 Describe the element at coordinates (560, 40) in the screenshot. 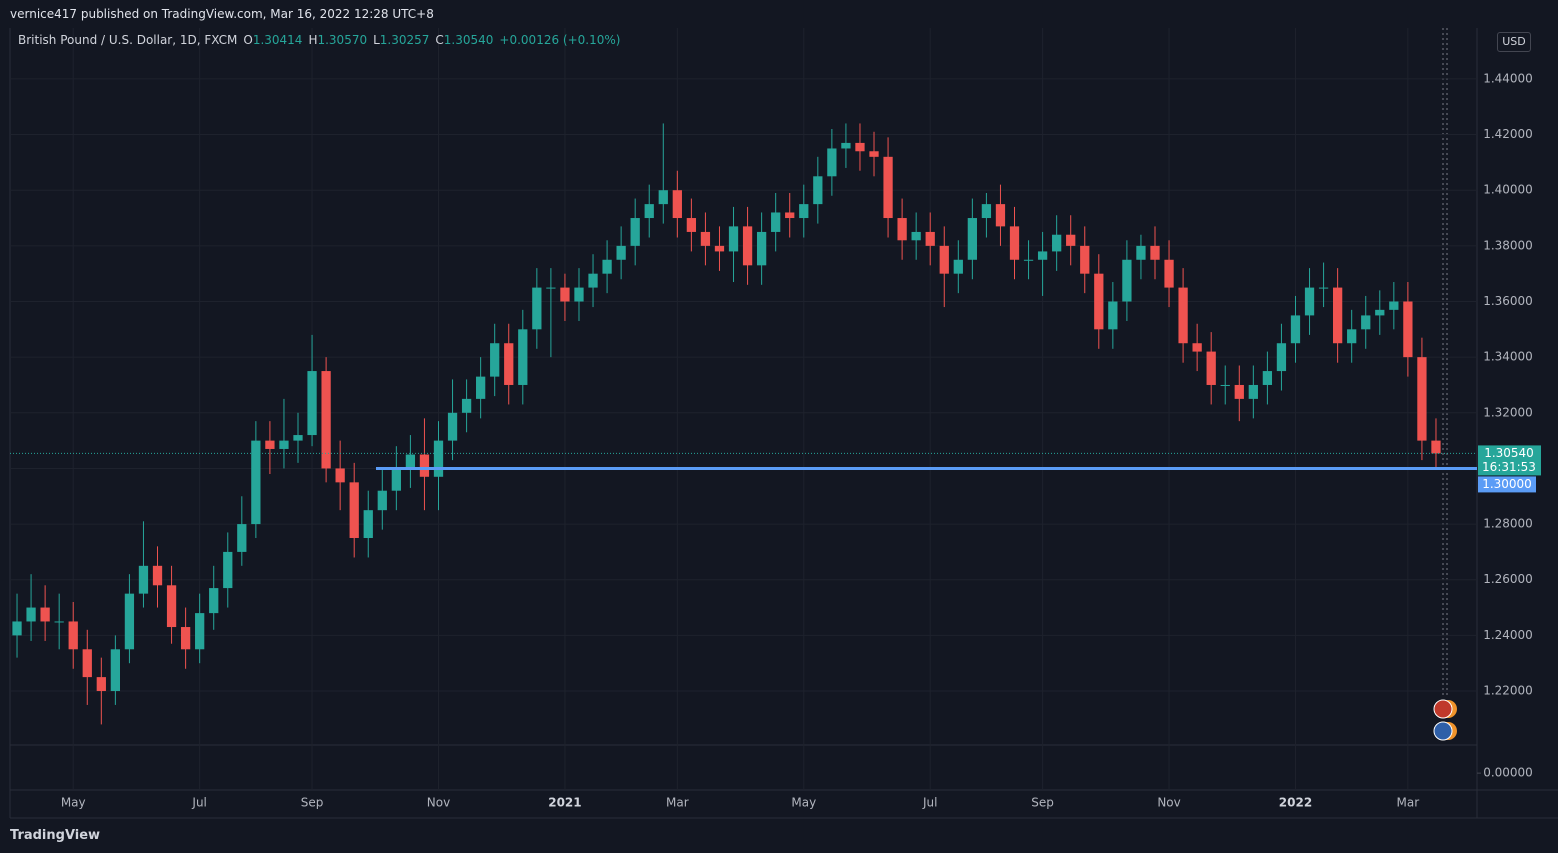

I see `change: +0.00126 (+0.10%)` at that location.